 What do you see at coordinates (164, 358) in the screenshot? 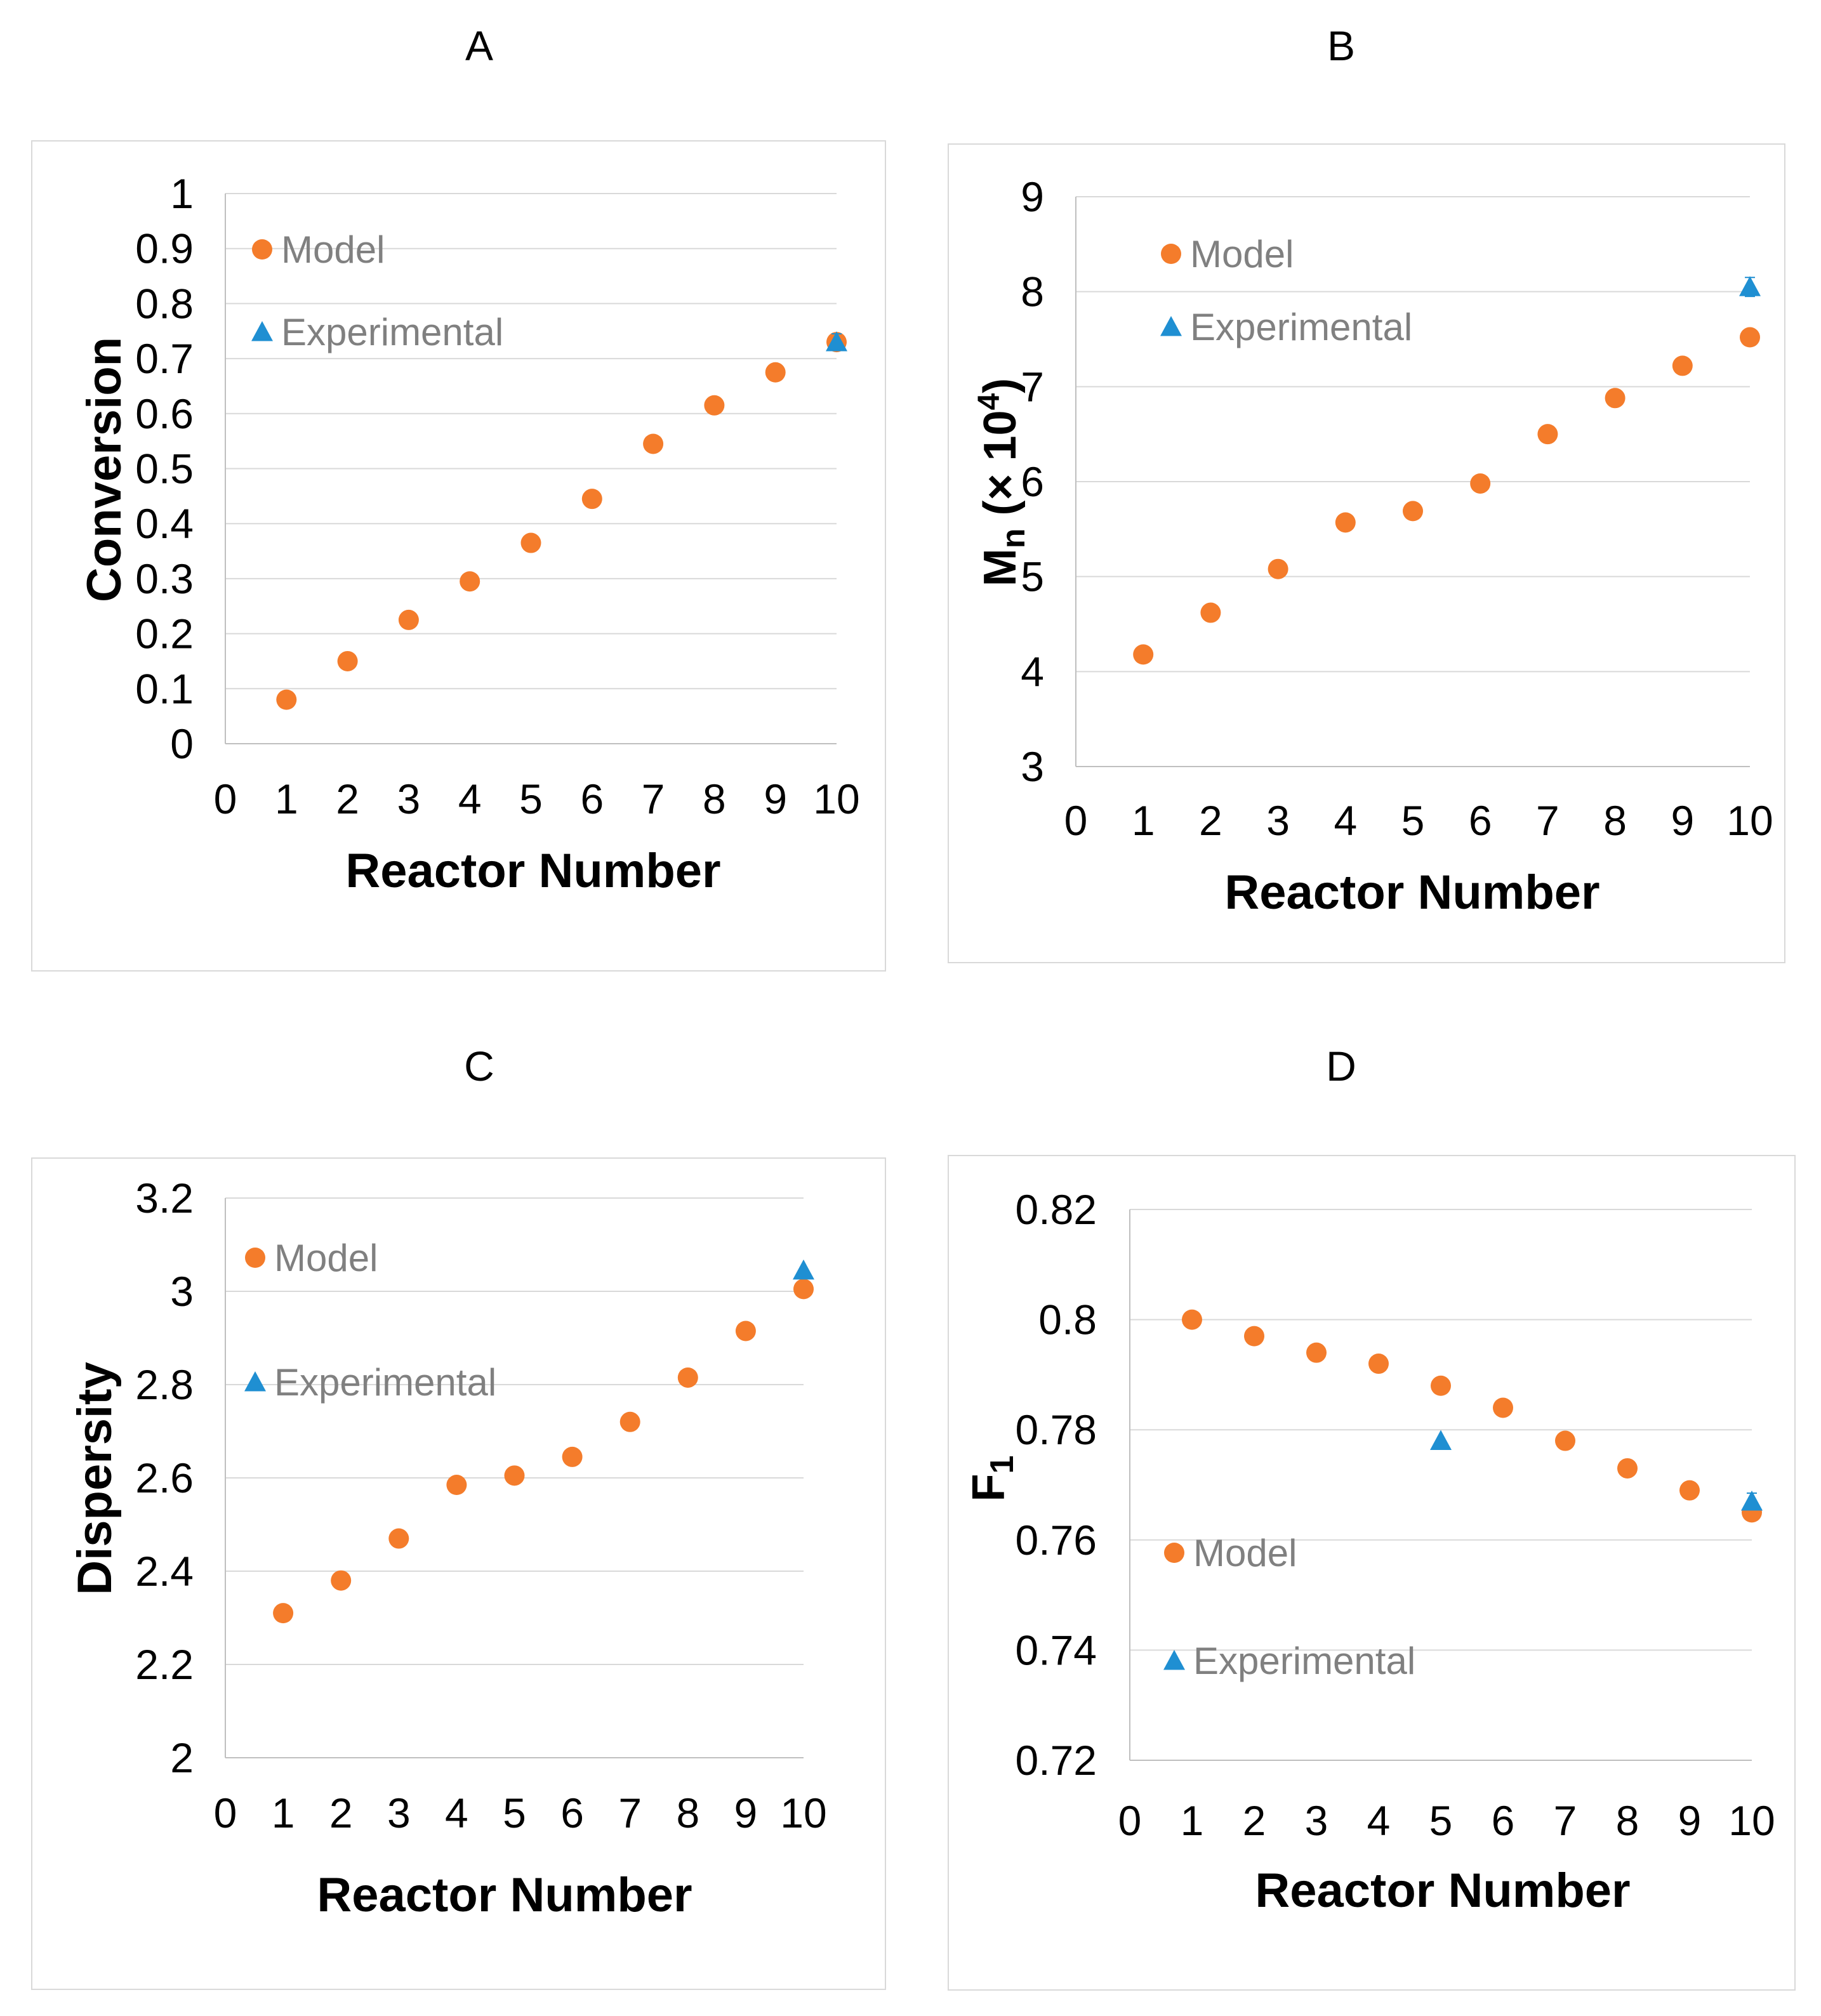
I see `y-tick-label: 0.7` at bounding box center [164, 358].